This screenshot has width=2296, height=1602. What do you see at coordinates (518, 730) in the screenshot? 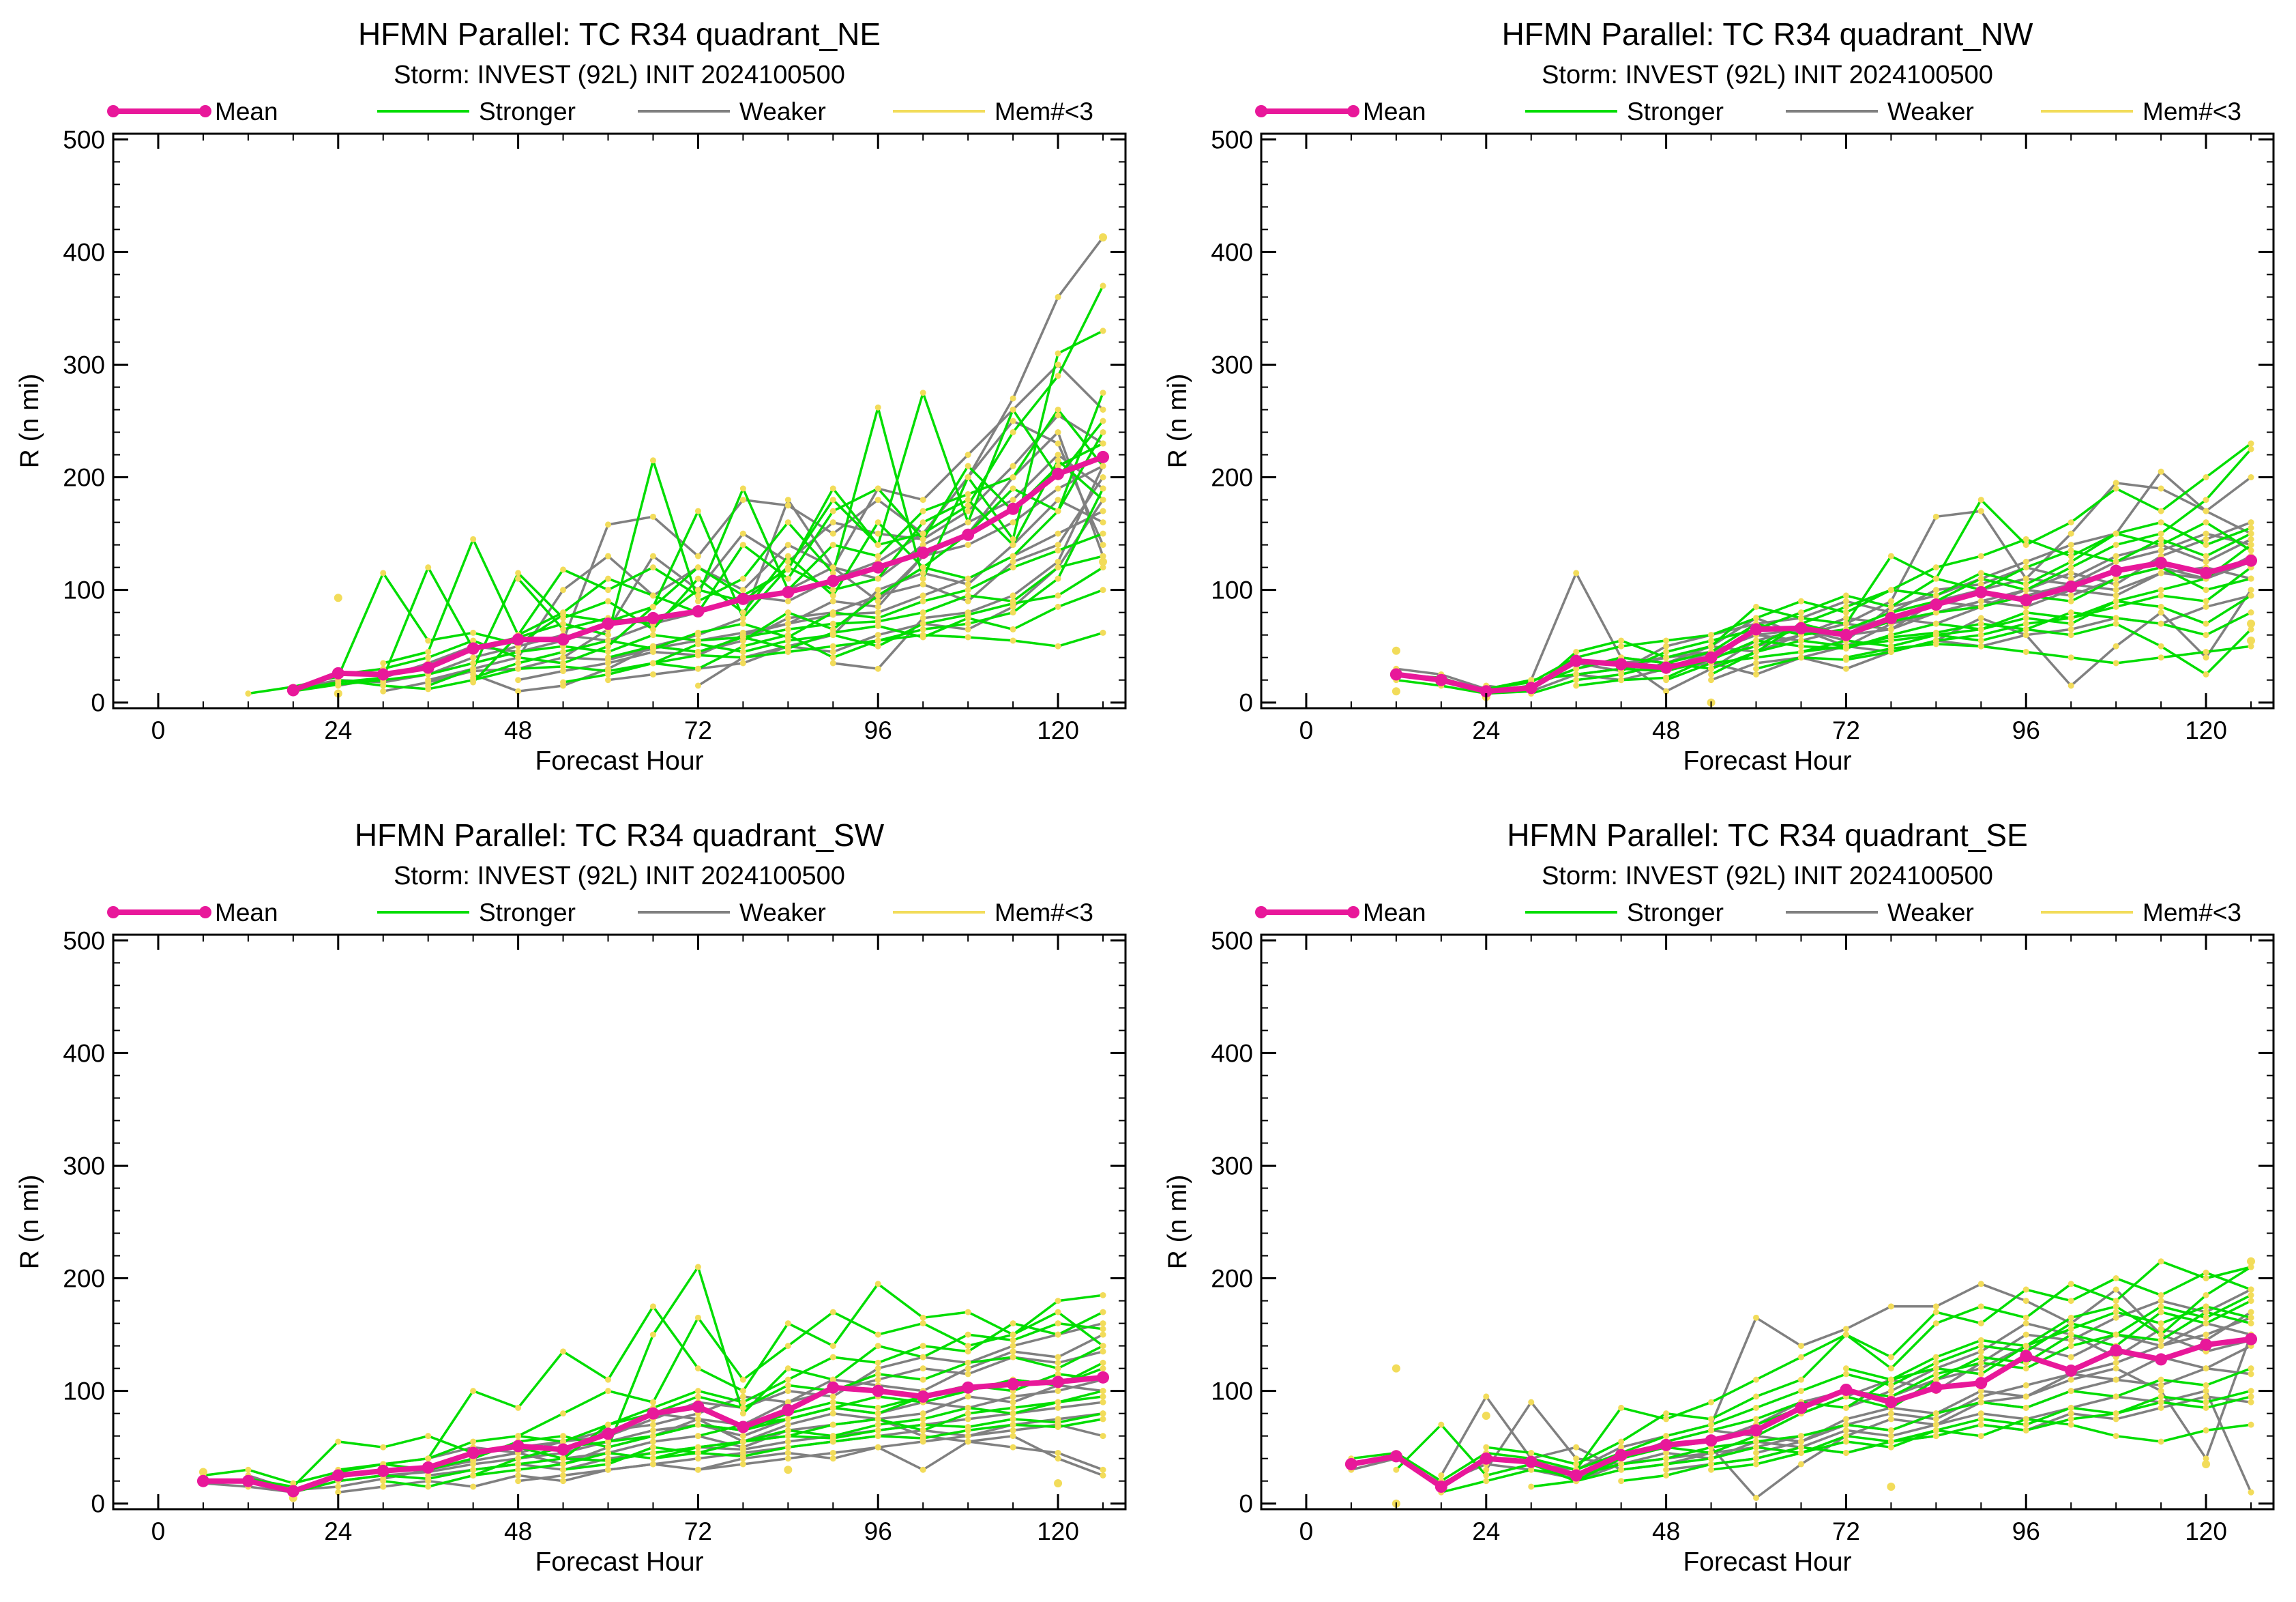
I see `x-tick-label: 48` at bounding box center [518, 730].